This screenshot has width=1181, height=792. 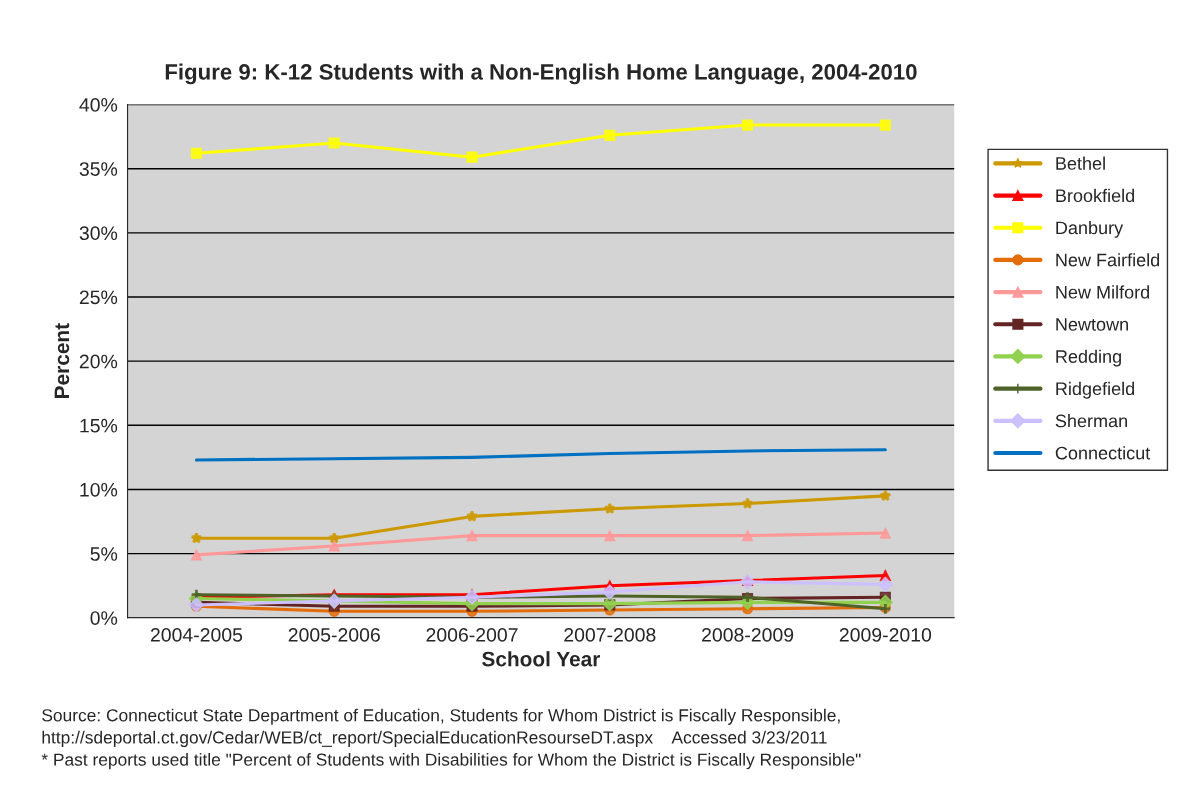 I want to click on chart-title: Figure 9: K-12 Students with a Non-English Home Language, 2004-2010, so click(x=541, y=74).